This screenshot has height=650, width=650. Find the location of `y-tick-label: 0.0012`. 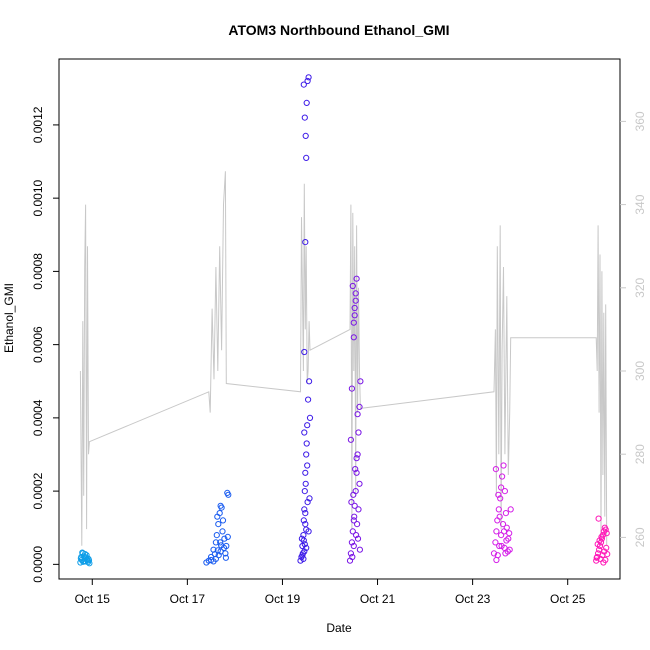

y-tick-label: 0.0012 is located at coordinates (38, 124).